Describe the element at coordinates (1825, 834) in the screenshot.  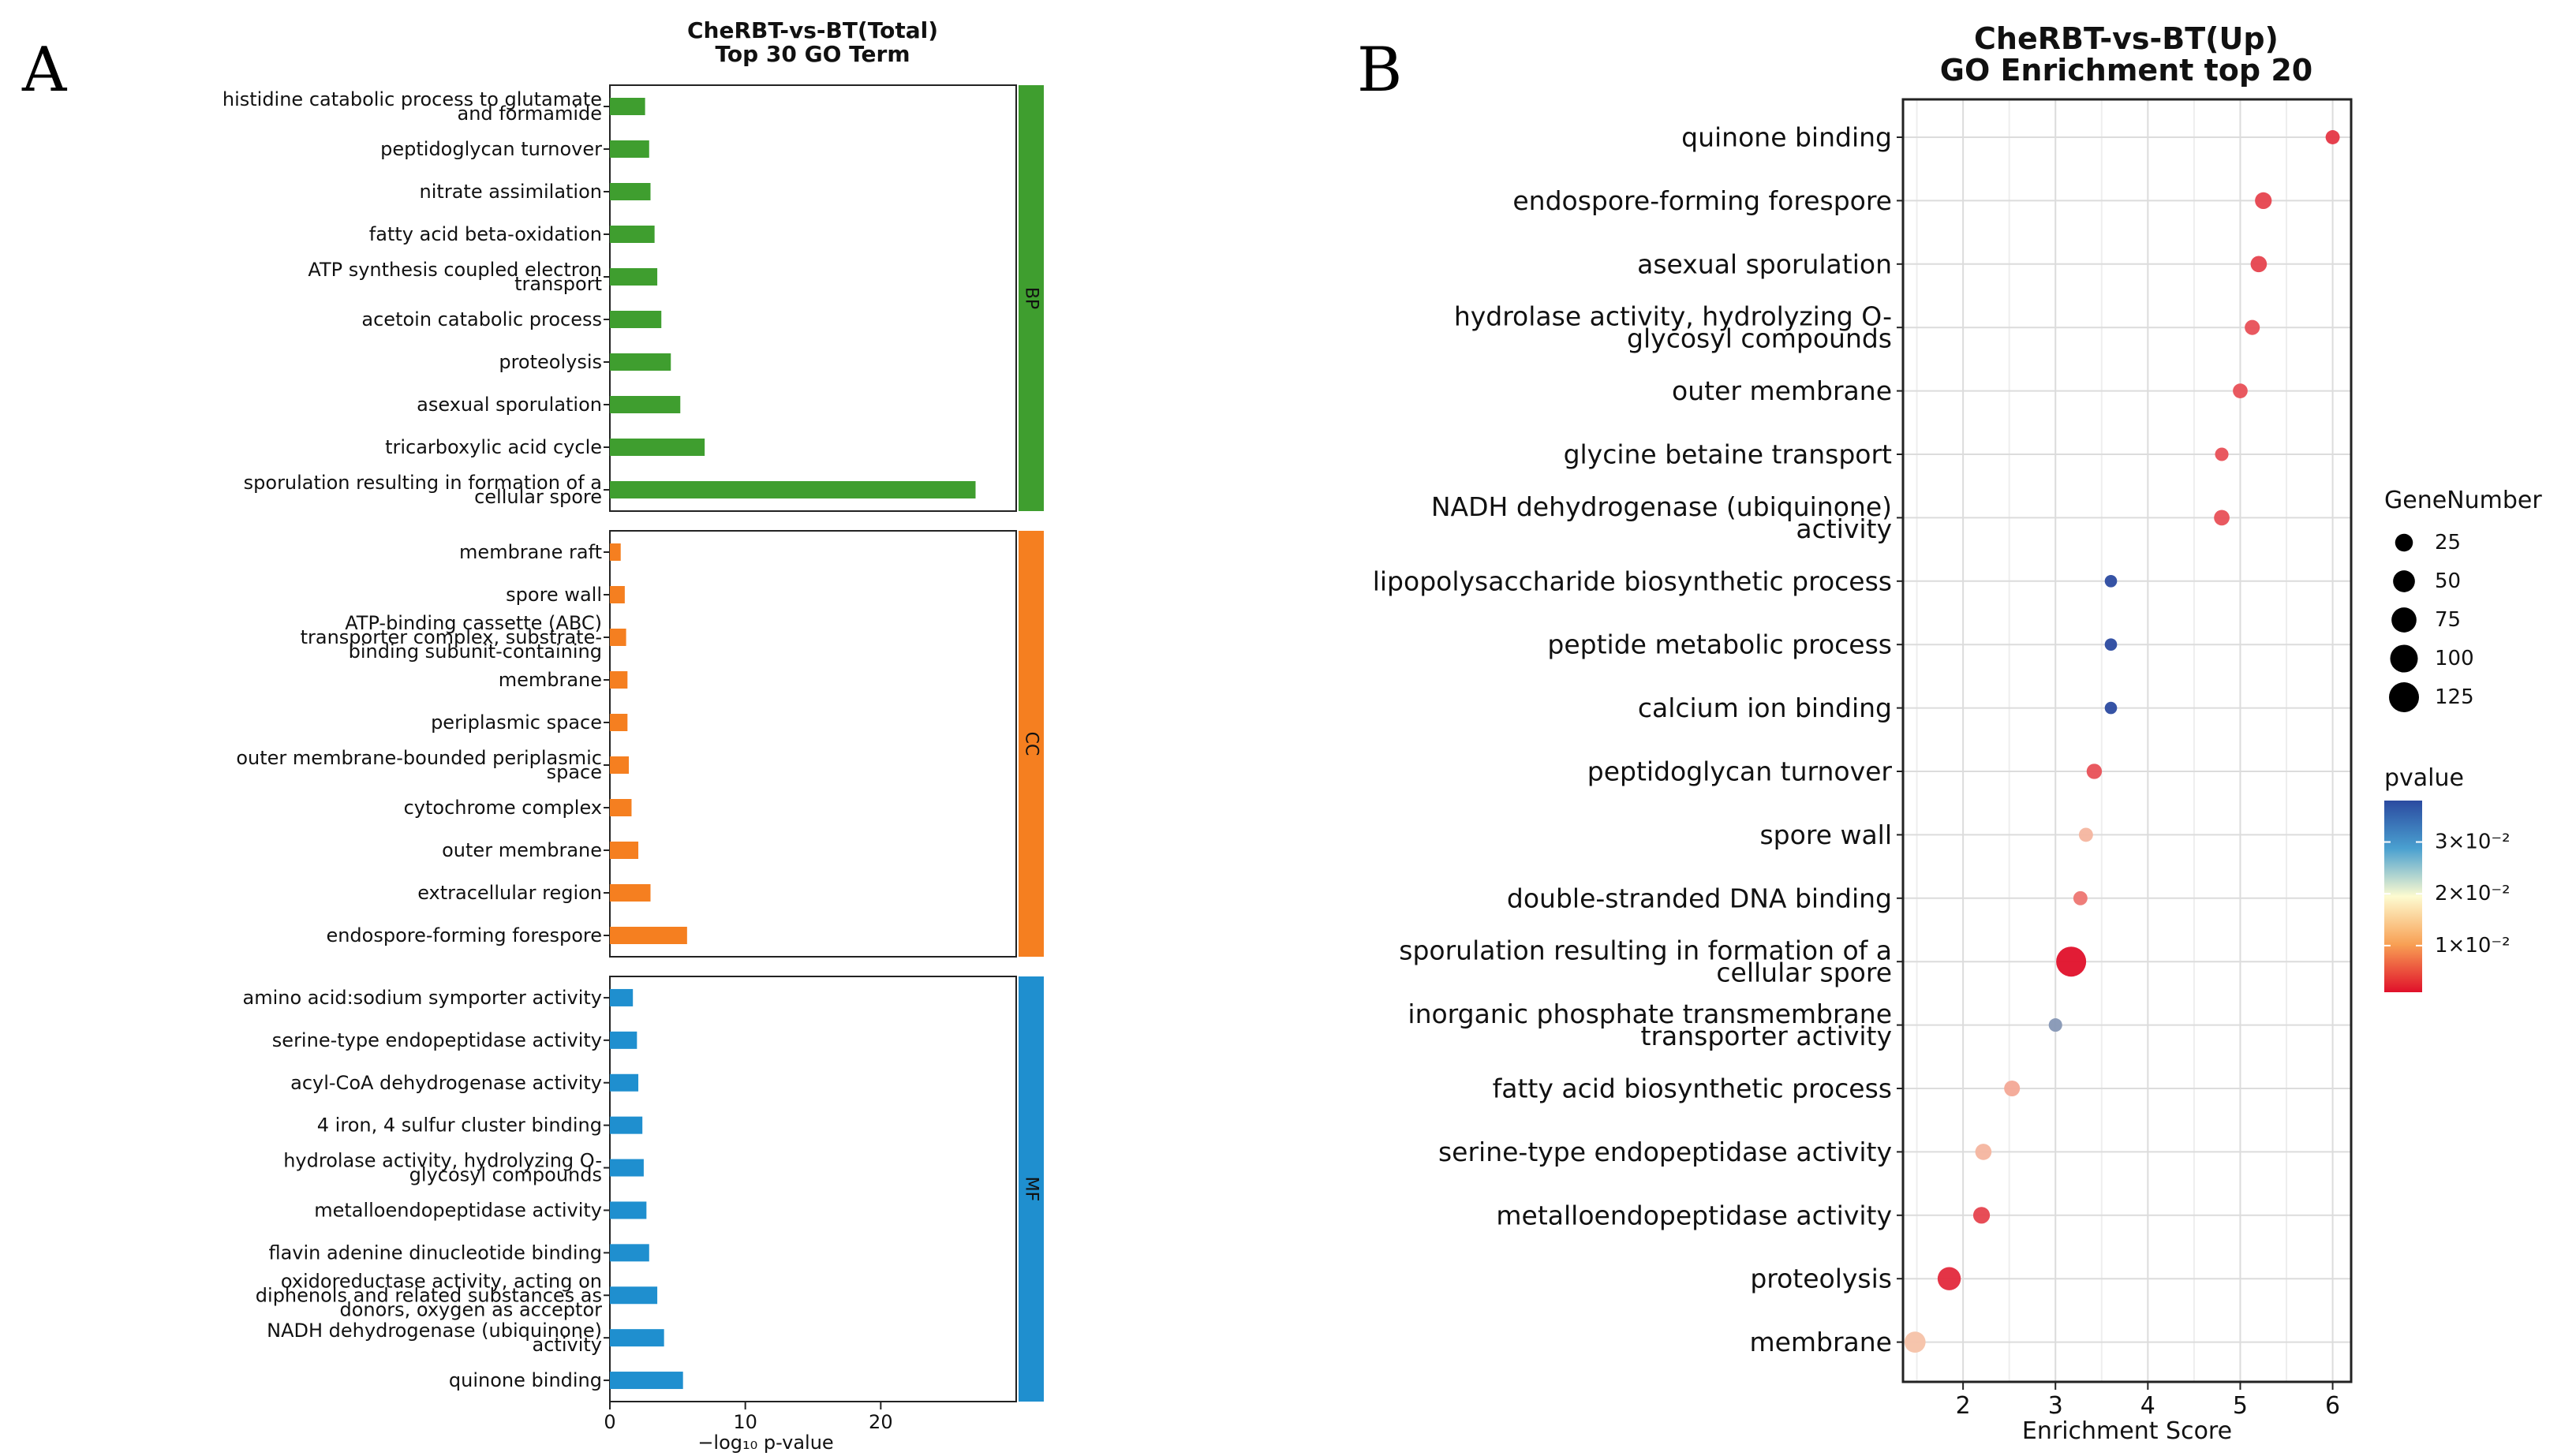
I see `term-label: spore wall` at that location.